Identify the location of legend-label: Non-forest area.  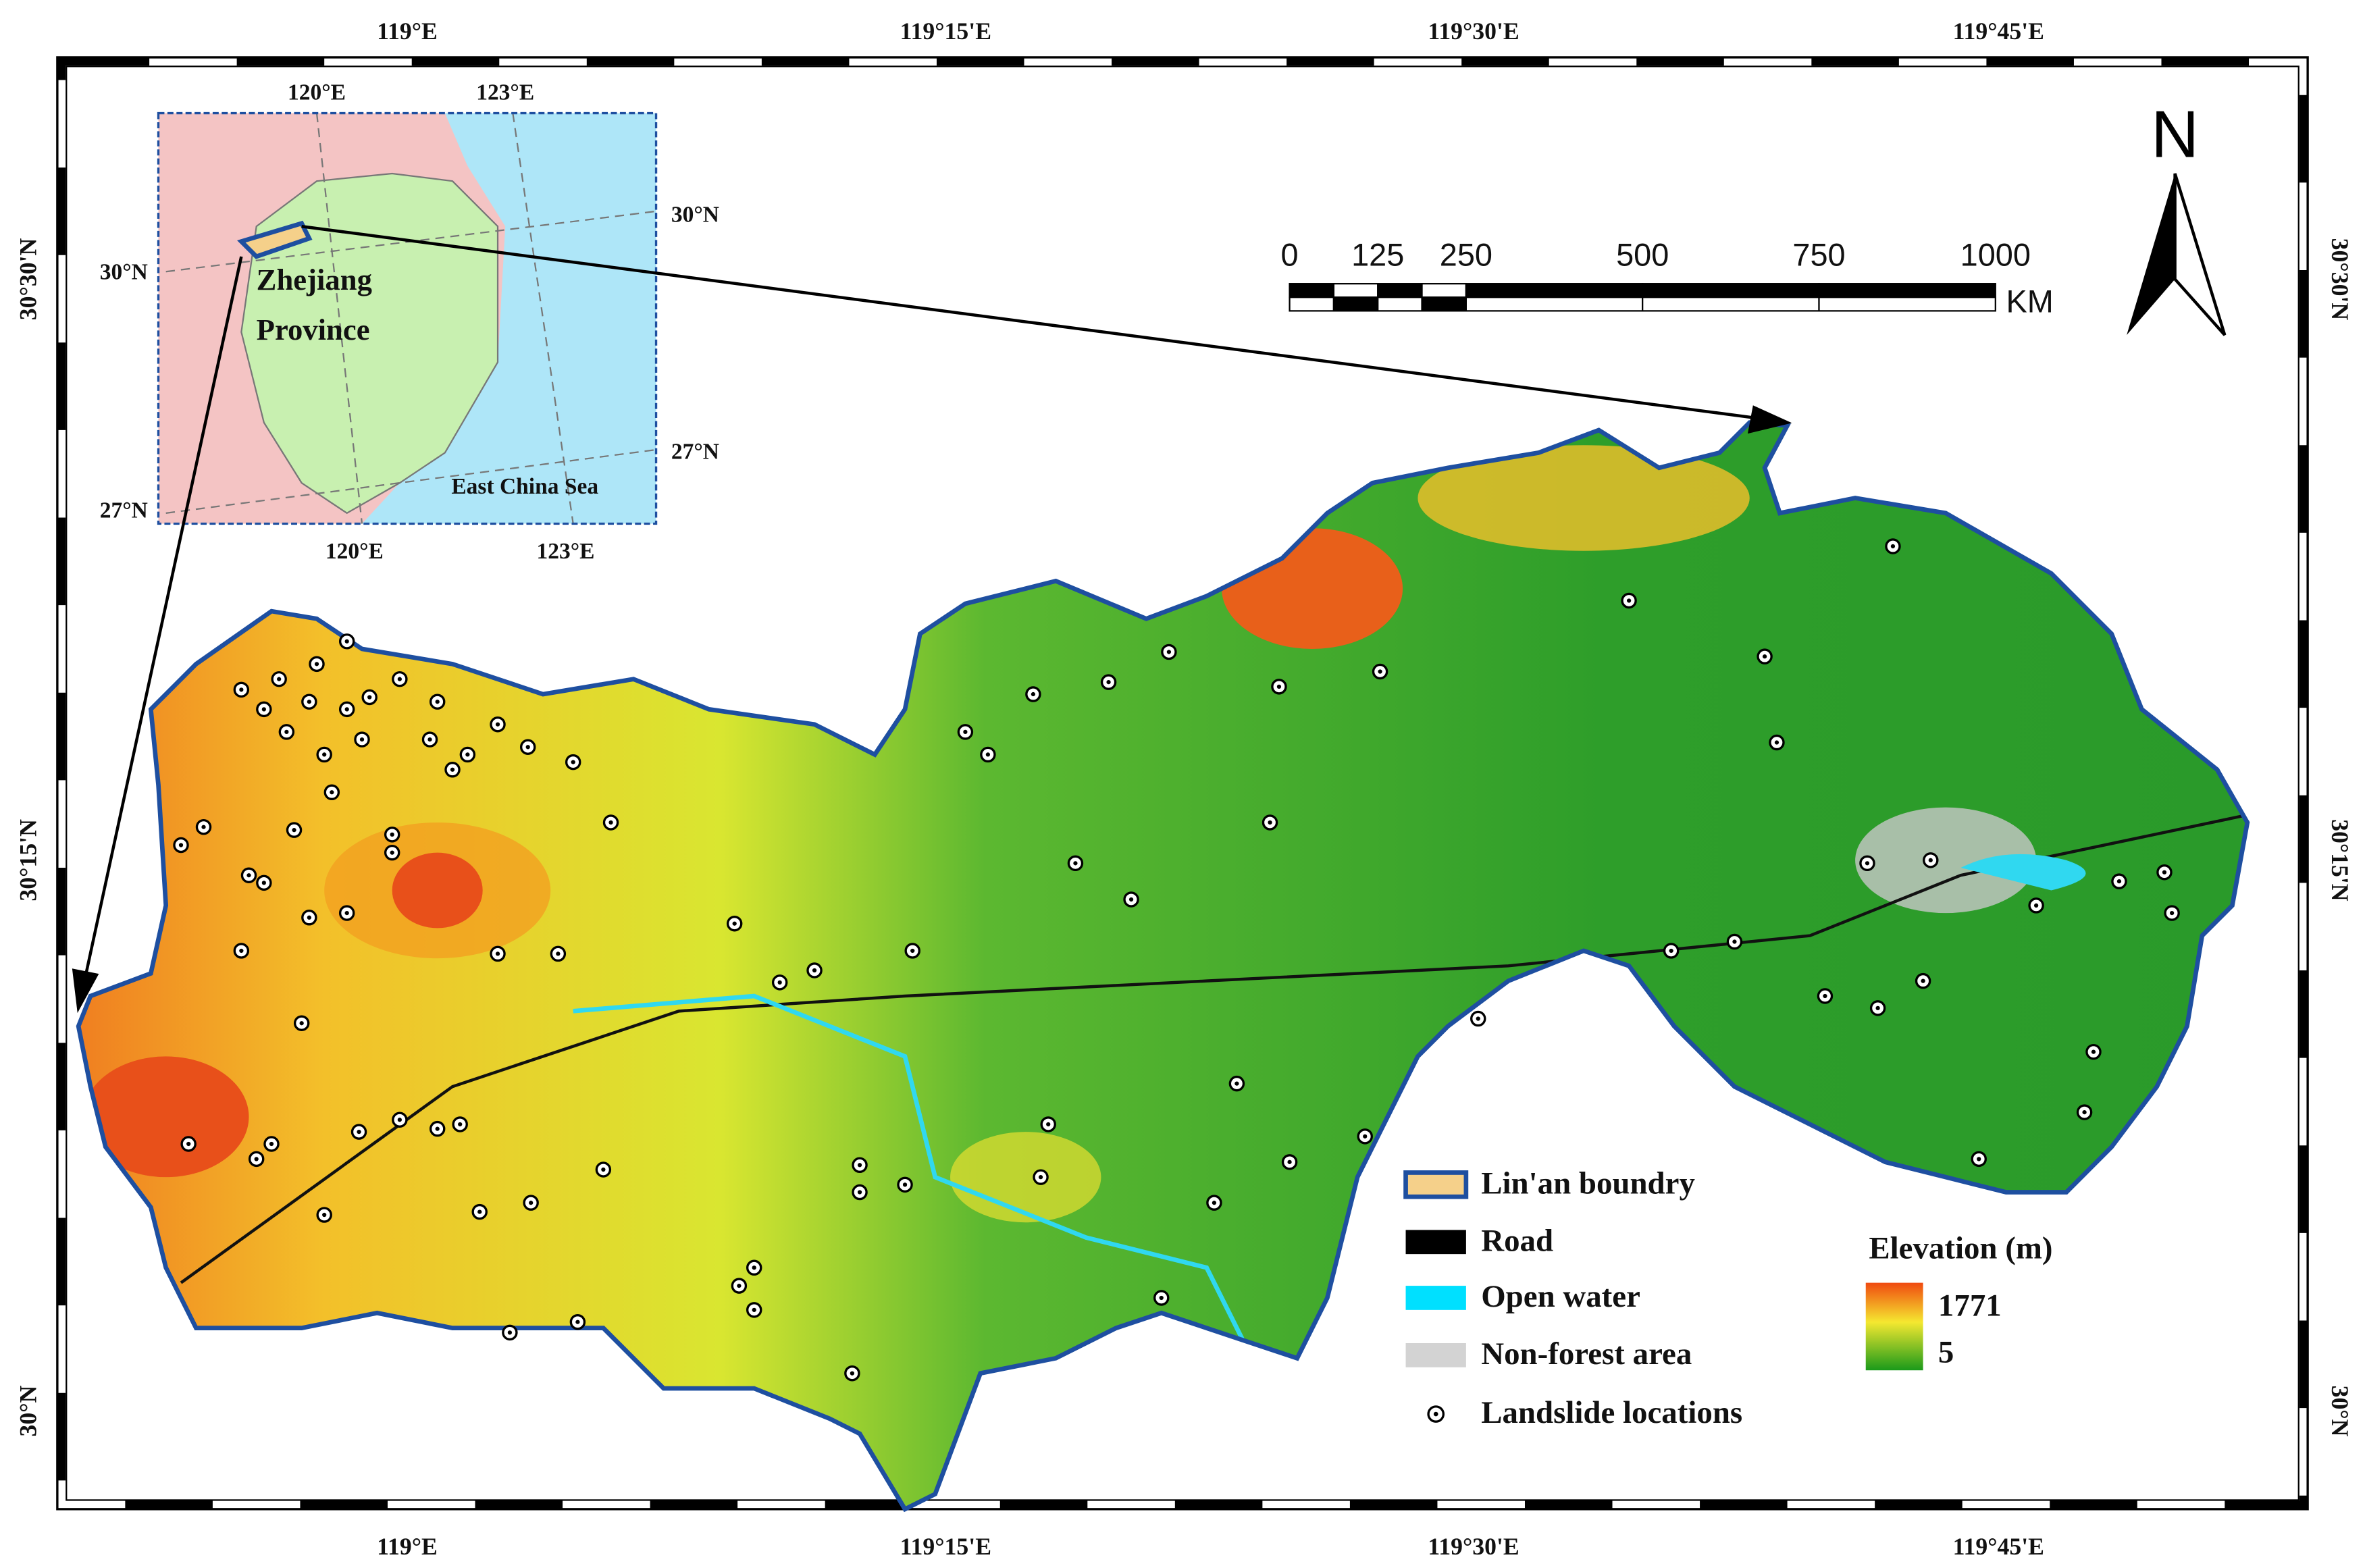
(1586, 1353).